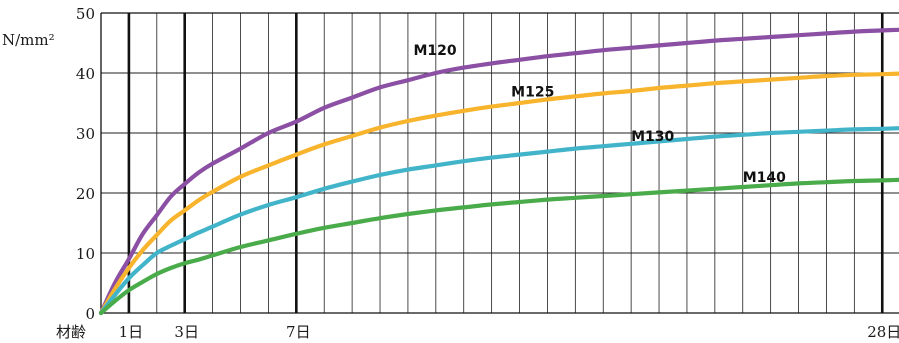  I want to click on series-label-m140: M140, so click(764, 178).